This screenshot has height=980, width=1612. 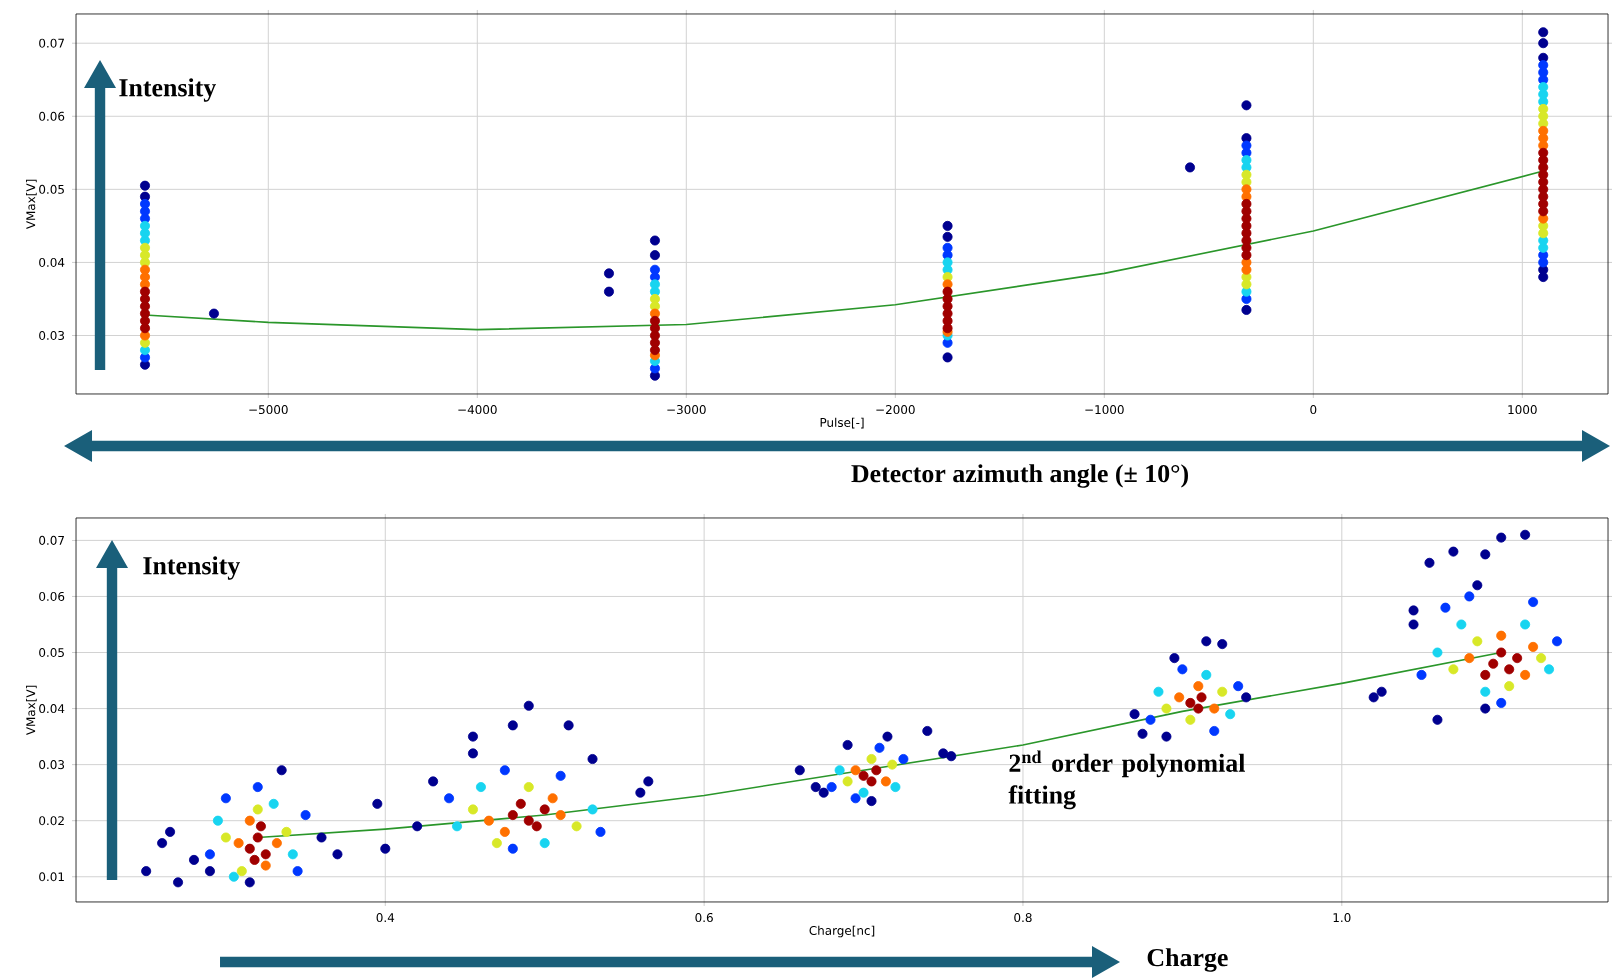 I want to click on text: Charge, so click(x=1187, y=960).